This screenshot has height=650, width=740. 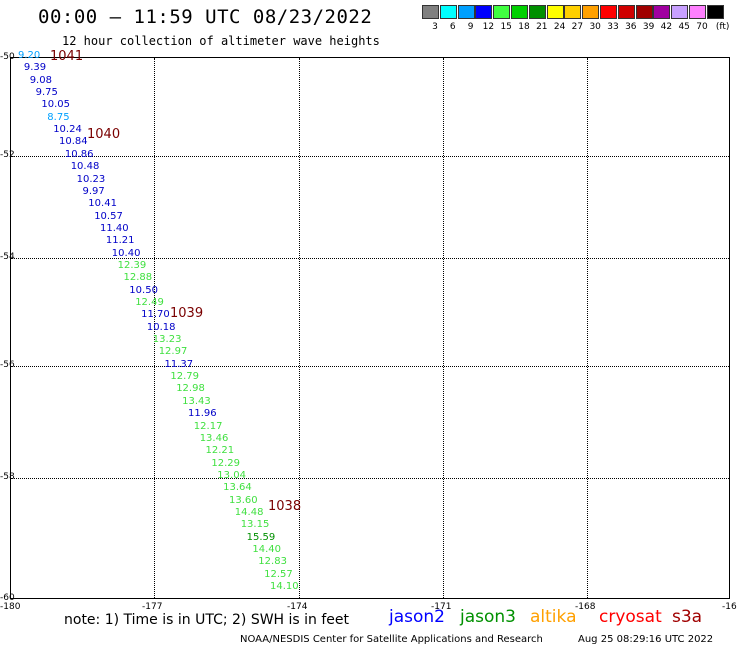 What do you see at coordinates (126, 253) in the screenshot?
I see `wave-height-value: 10.40` at bounding box center [126, 253].